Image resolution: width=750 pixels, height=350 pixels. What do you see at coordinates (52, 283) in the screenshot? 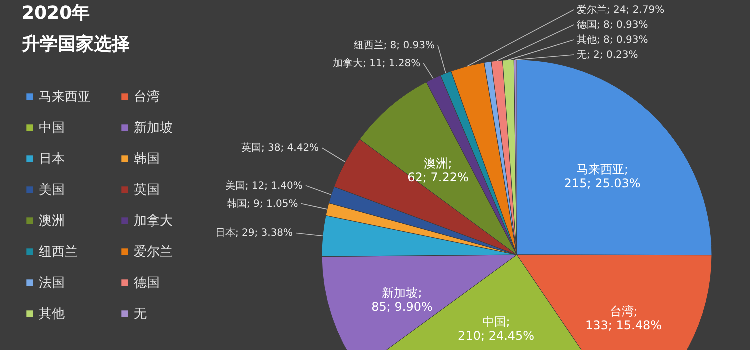
I see `legend-label: 法国` at bounding box center [52, 283].